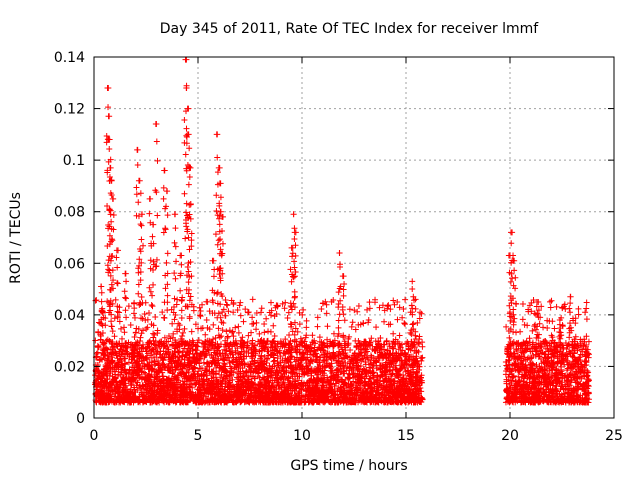  I want to click on y-tick-label: 0, so click(80, 419).